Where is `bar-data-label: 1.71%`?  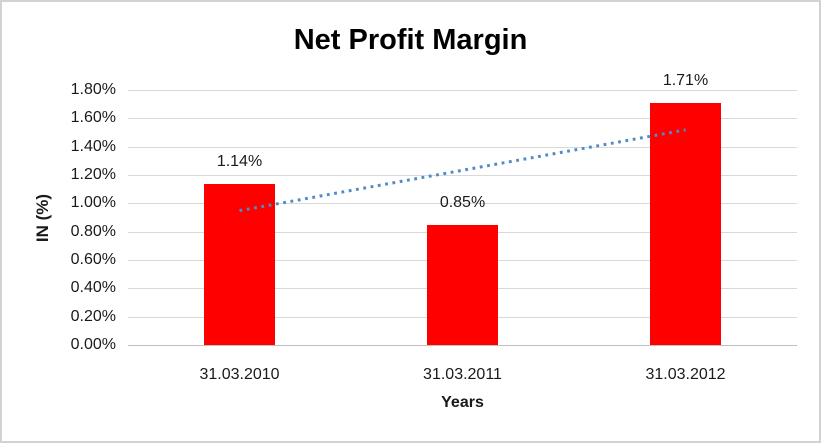 bar-data-label: 1.71% is located at coordinates (685, 80).